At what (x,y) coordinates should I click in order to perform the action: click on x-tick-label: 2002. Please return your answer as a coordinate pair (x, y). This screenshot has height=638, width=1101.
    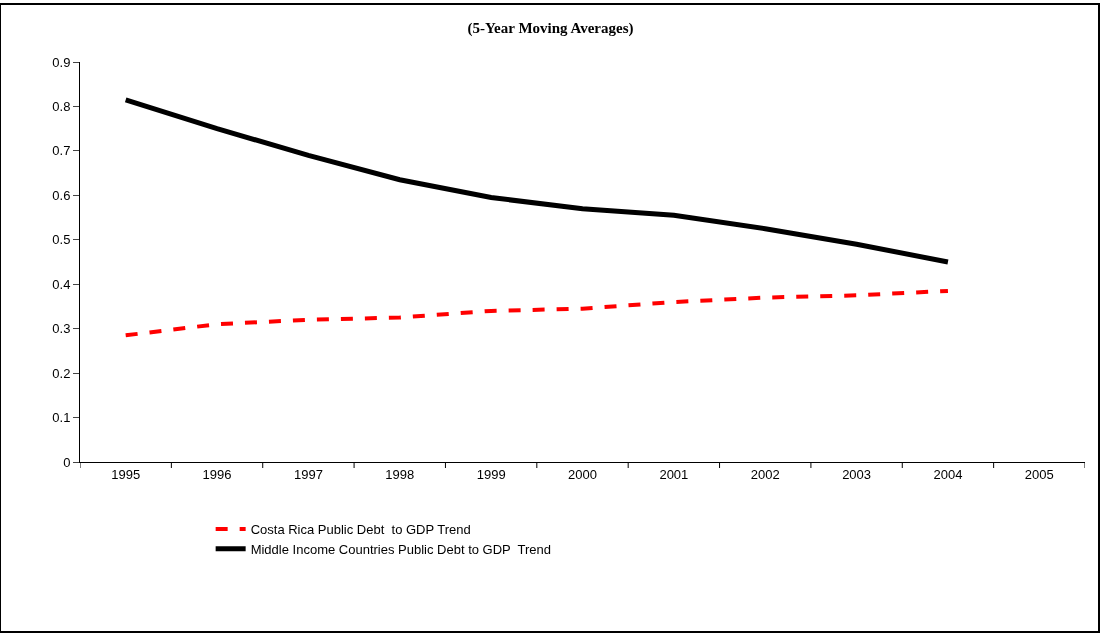
    Looking at the image, I should click on (765, 474).